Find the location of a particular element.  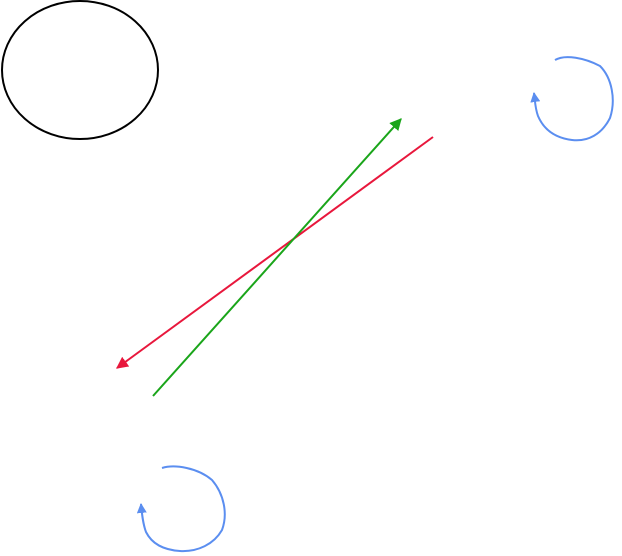

ellipse is located at coordinates (80, 70).